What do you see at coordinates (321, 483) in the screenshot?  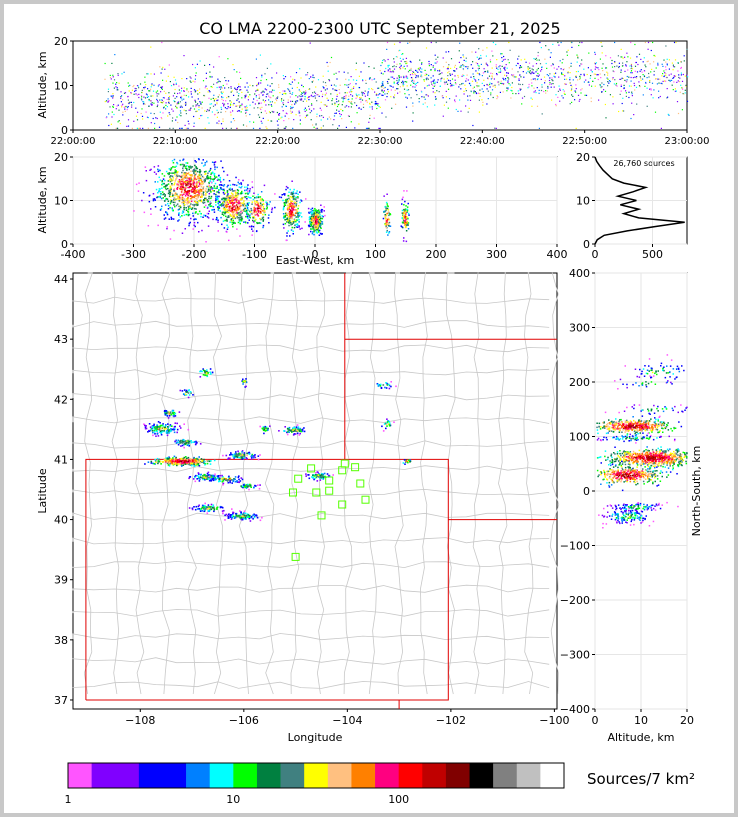 I see `county-boundary` at bounding box center [321, 483].